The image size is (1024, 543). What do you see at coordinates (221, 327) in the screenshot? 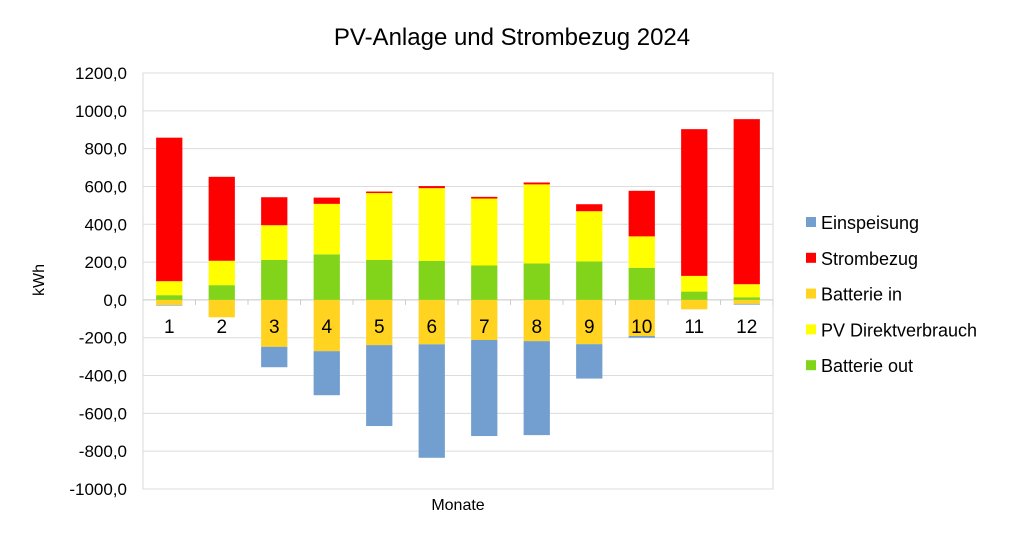
I see `x-tick-label: 2` at bounding box center [221, 327].